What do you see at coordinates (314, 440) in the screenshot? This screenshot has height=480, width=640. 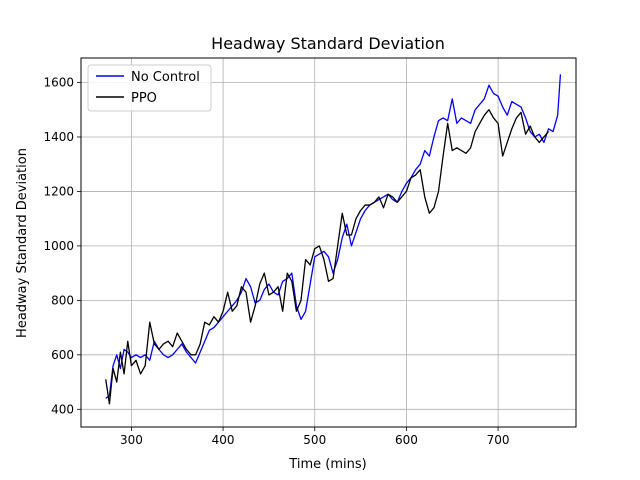 I see `x-tick-label: 500` at bounding box center [314, 440].